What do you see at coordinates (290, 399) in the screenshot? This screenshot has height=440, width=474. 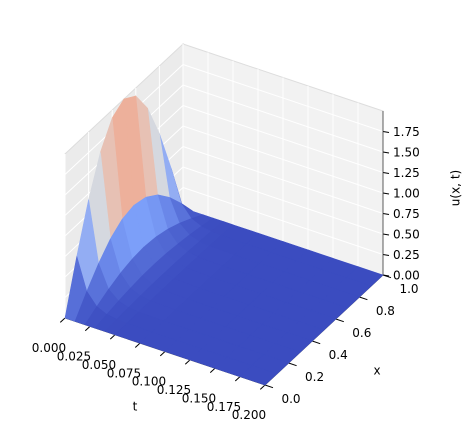 I see `x-tick-label: 0.0` at bounding box center [290, 399].